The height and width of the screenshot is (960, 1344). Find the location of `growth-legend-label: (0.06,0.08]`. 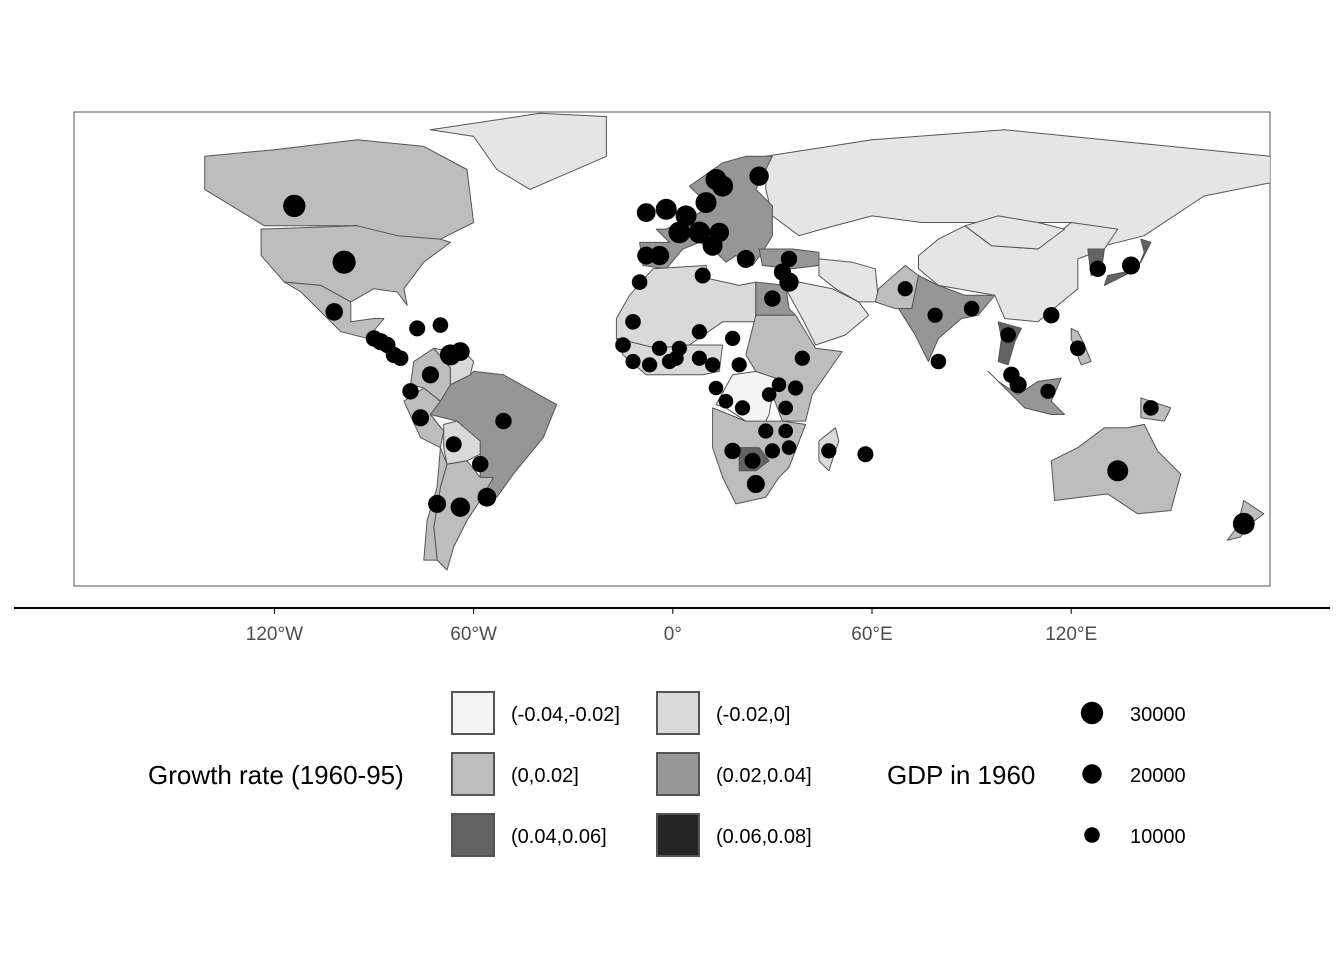

growth-legend-label: (0.06,0.08] is located at coordinates (764, 837).